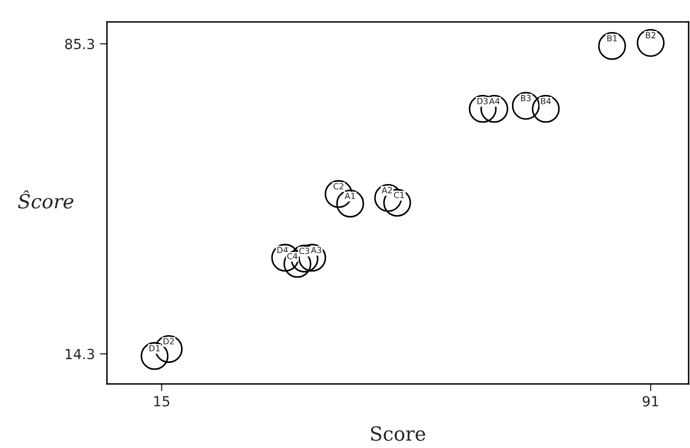 Image resolution: width=690 pixels, height=448 pixels. What do you see at coordinates (46, 199) in the screenshot?
I see `y-axis-title: Ŝcore` at bounding box center [46, 199].